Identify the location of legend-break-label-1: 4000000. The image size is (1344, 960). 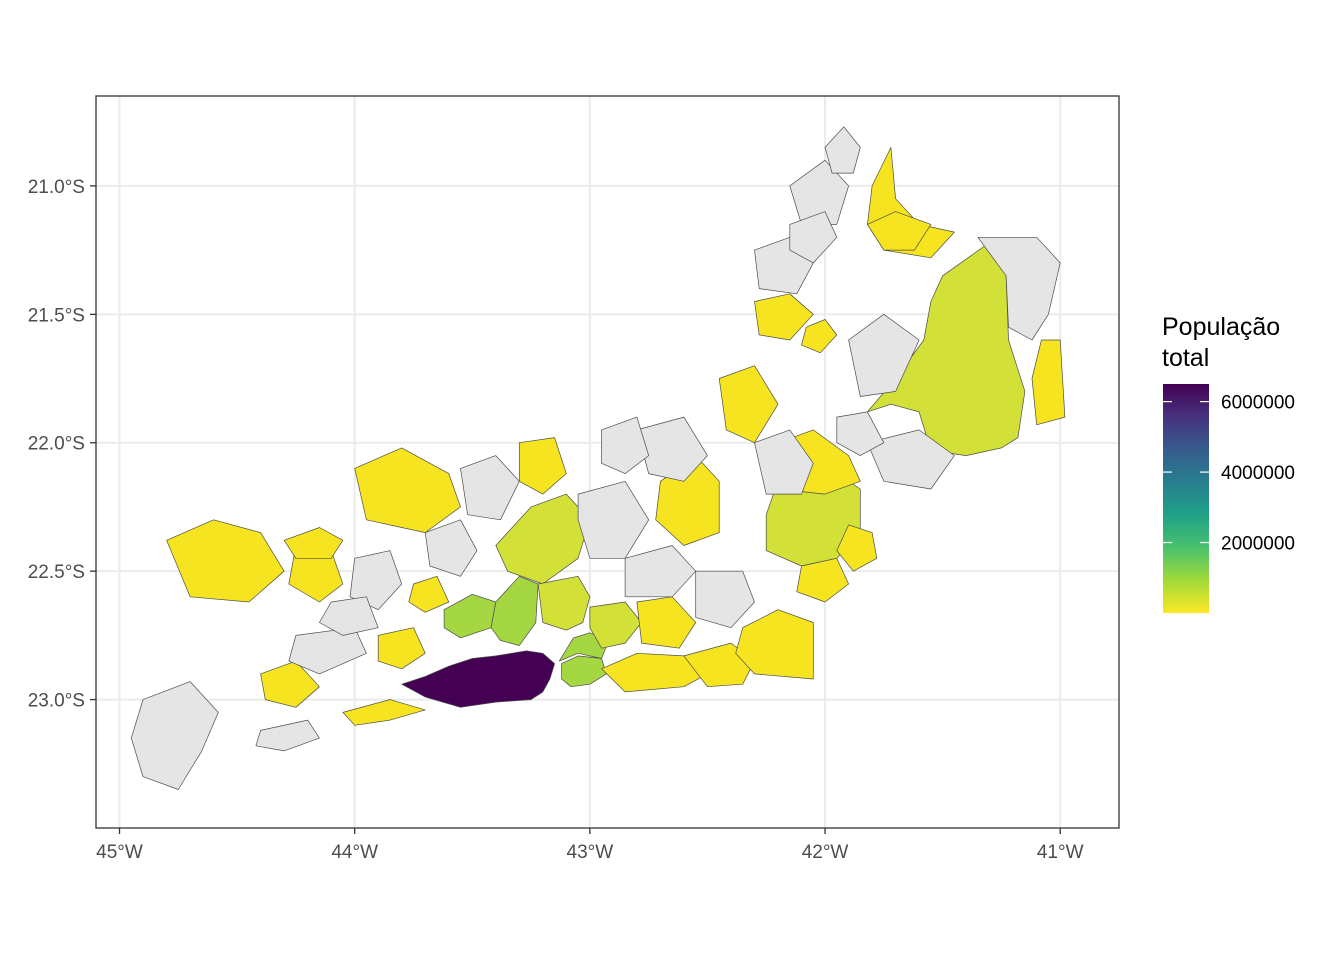
(1258, 473).